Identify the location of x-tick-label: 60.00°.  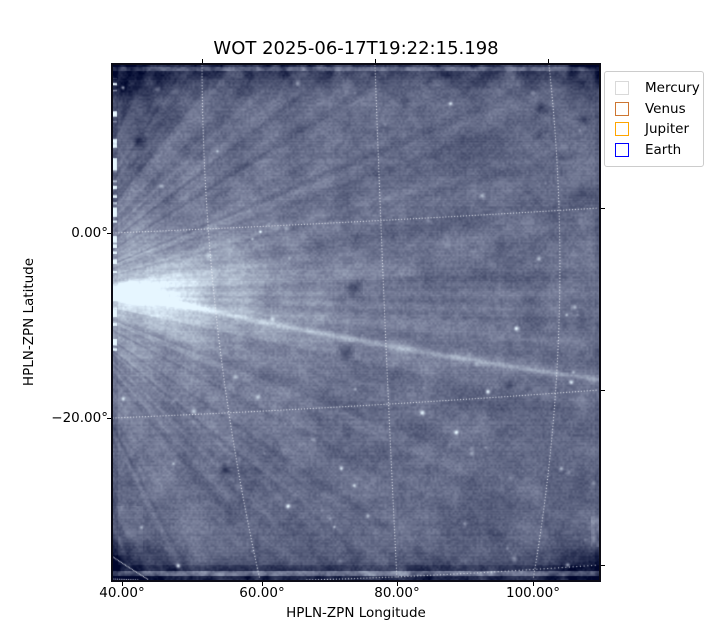
(262, 593).